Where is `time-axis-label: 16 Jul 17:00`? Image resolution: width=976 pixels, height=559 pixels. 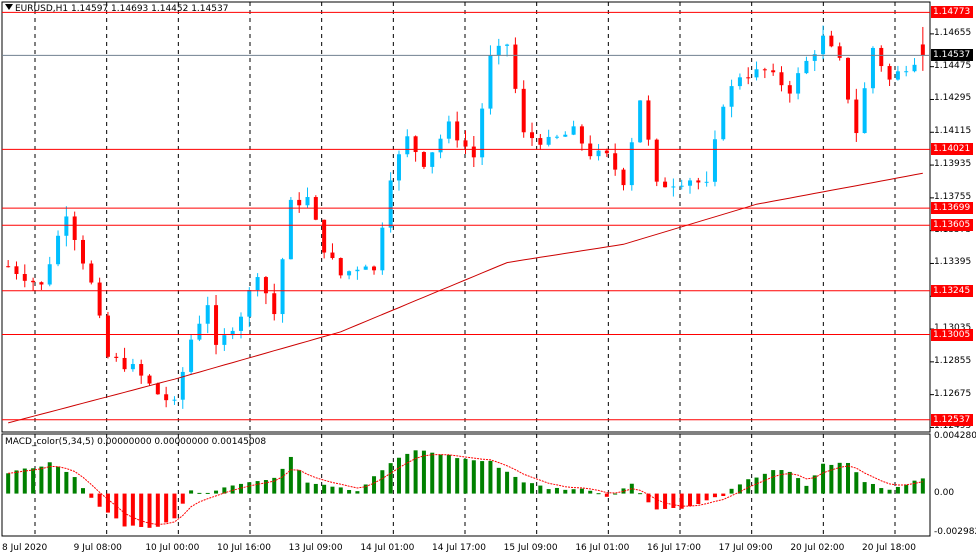
time-axis-label: 16 Jul 17:00 is located at coordinates (674, 548).